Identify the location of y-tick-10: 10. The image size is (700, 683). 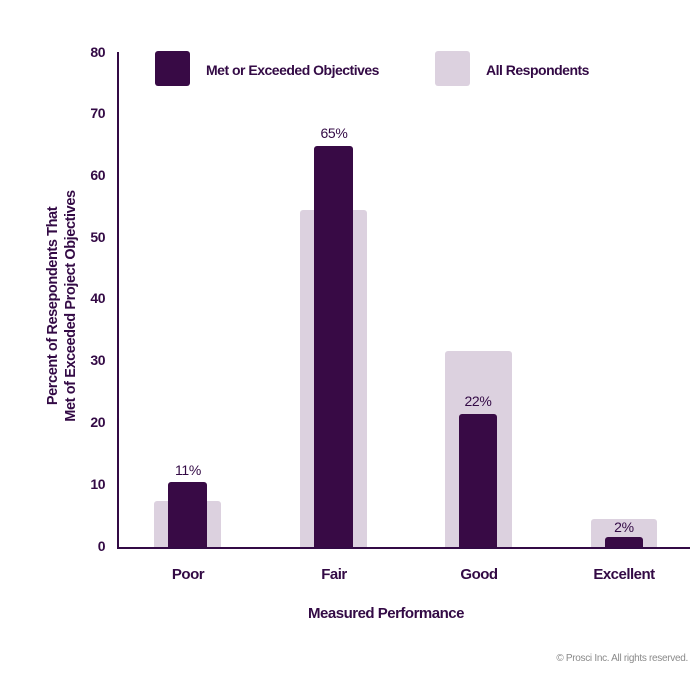
(97, 484).